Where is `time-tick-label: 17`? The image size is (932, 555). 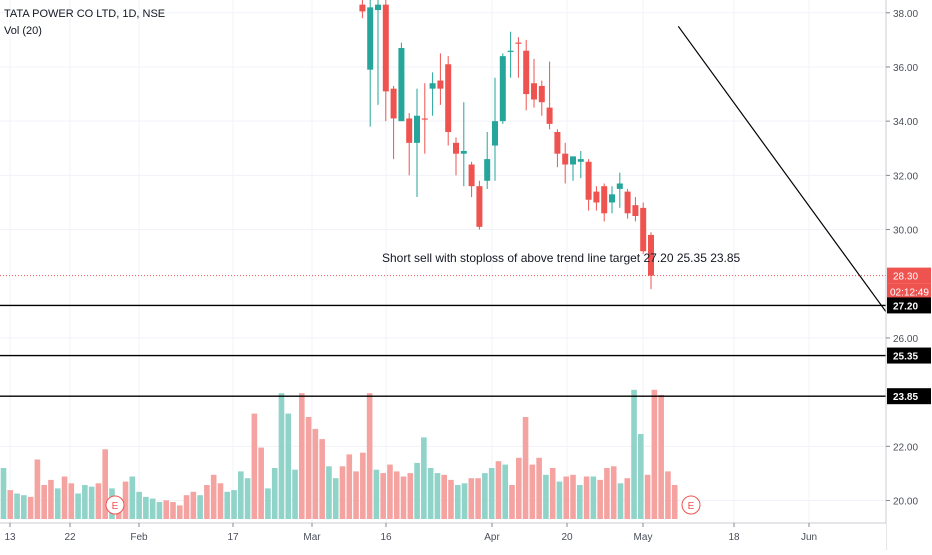 time-tick-label: 17 is located at coordinates (233, 537).